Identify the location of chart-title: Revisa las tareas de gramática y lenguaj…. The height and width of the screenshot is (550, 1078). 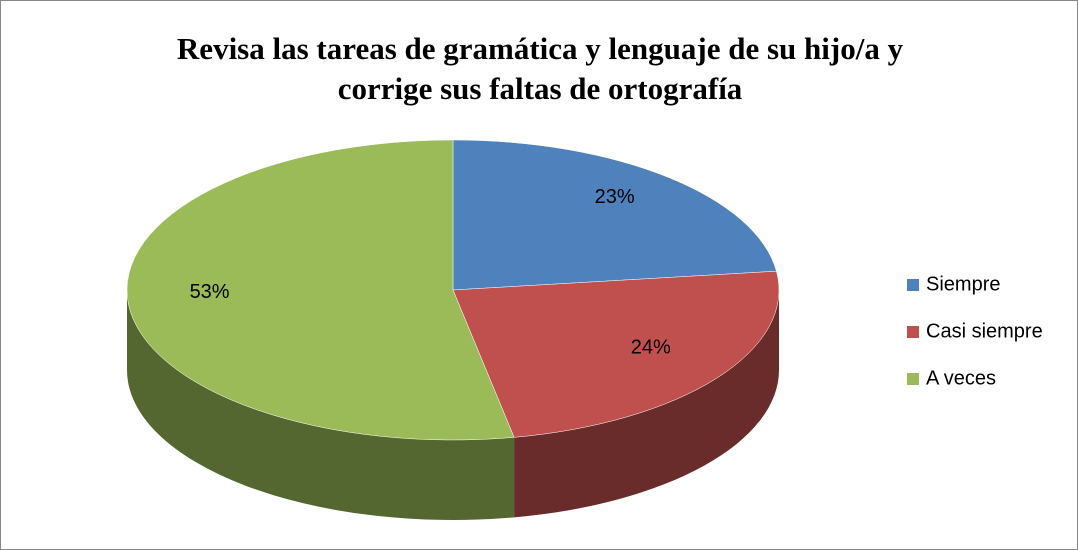
(540, 48).